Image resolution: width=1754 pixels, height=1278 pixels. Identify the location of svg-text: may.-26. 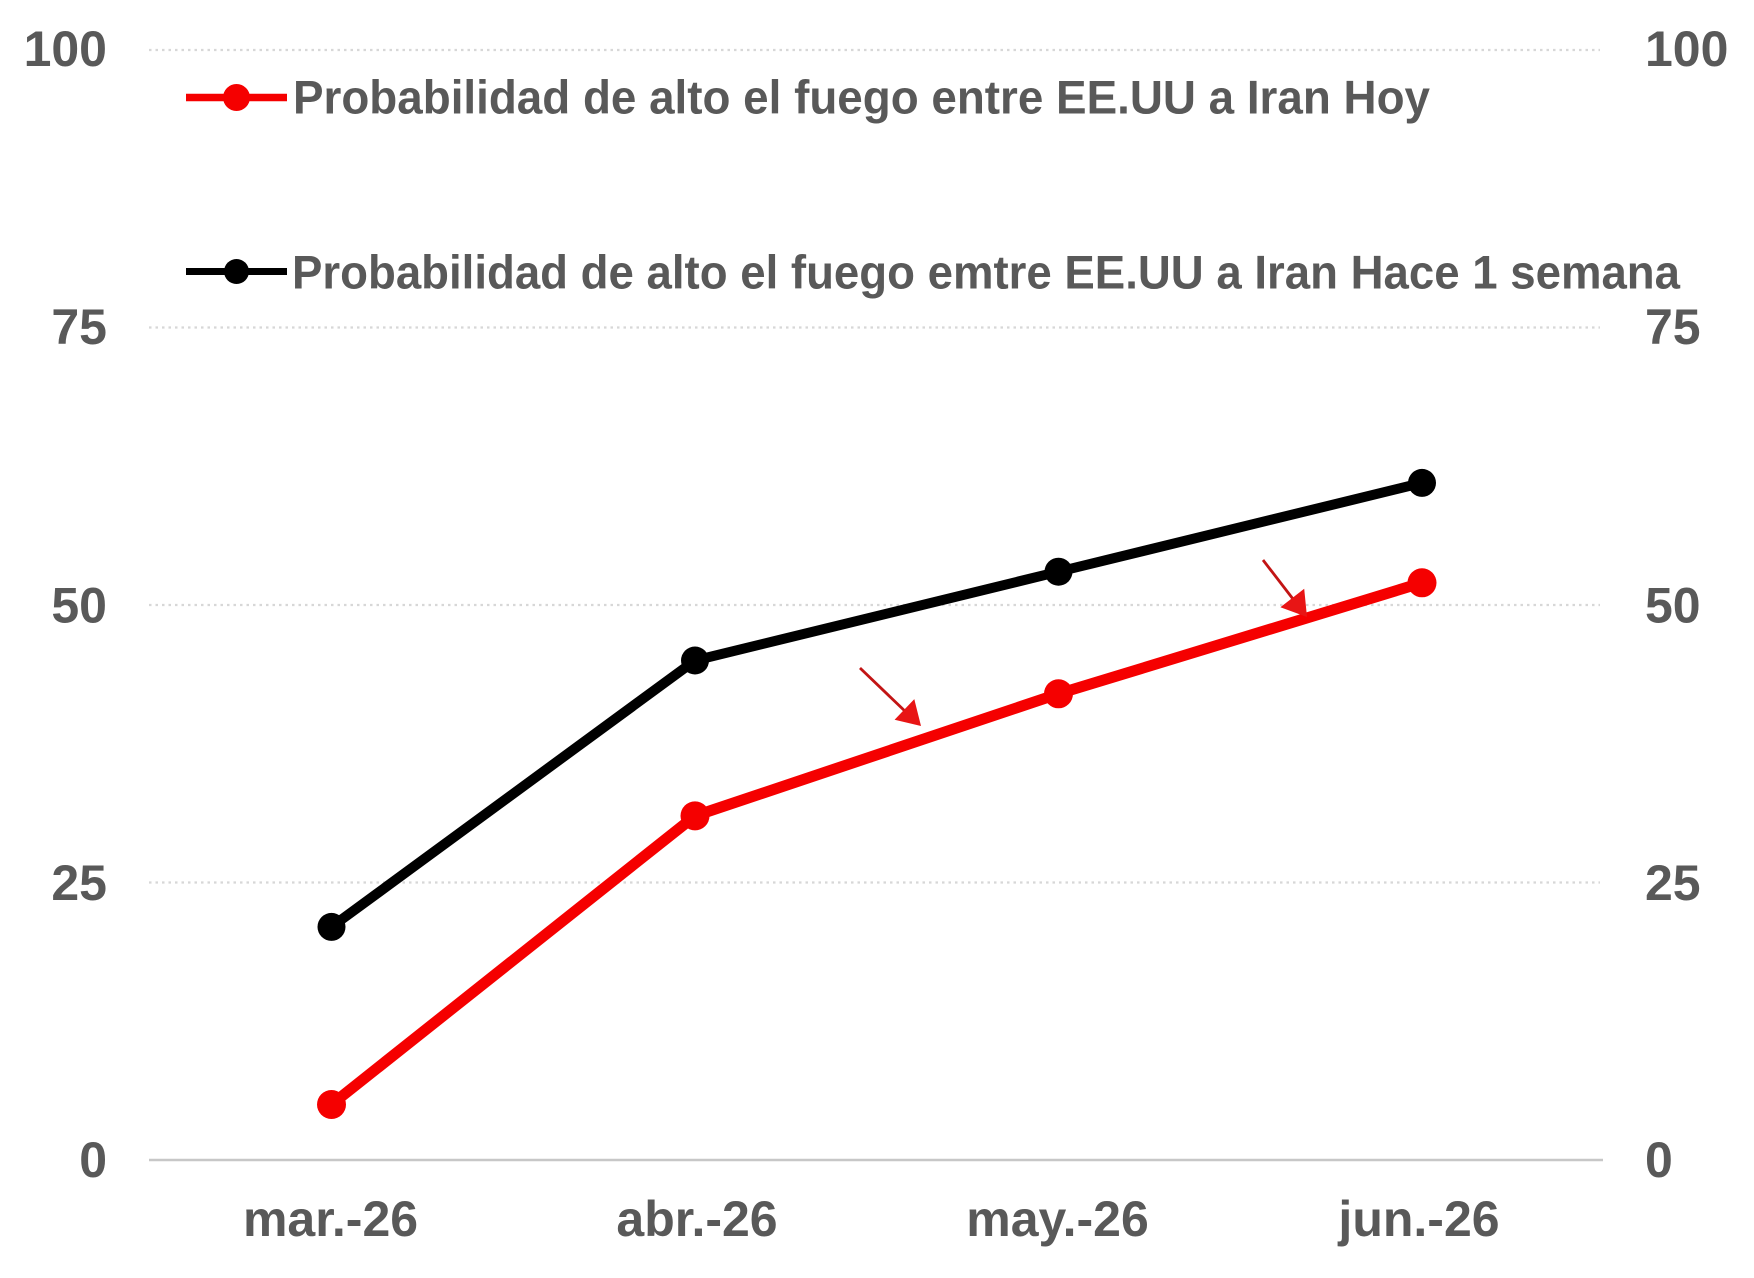
(1057, 1219).